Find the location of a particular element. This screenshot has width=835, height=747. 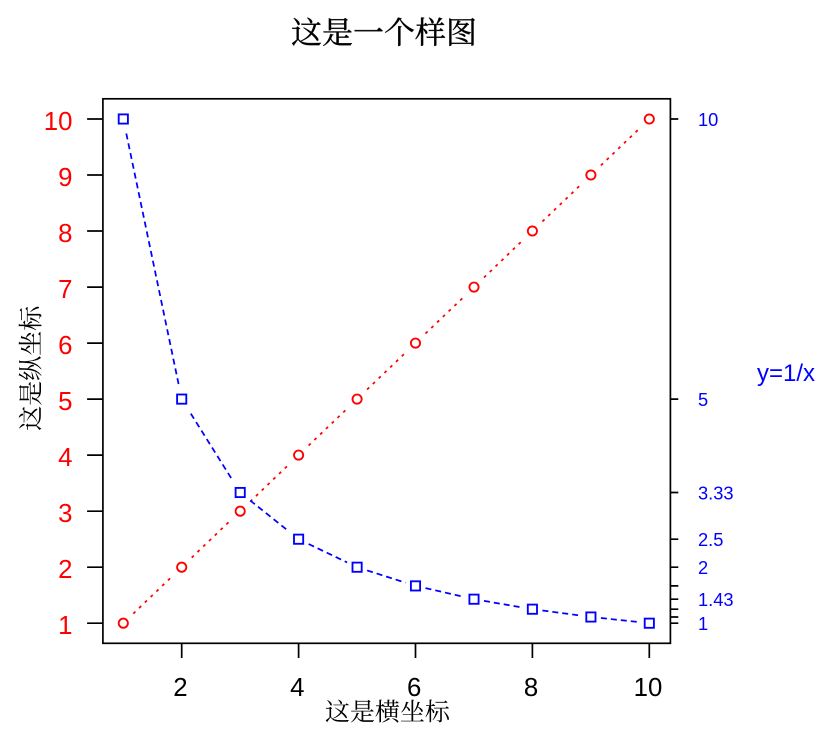

svg-text: 2.5 is located at coordinates (710, 539).